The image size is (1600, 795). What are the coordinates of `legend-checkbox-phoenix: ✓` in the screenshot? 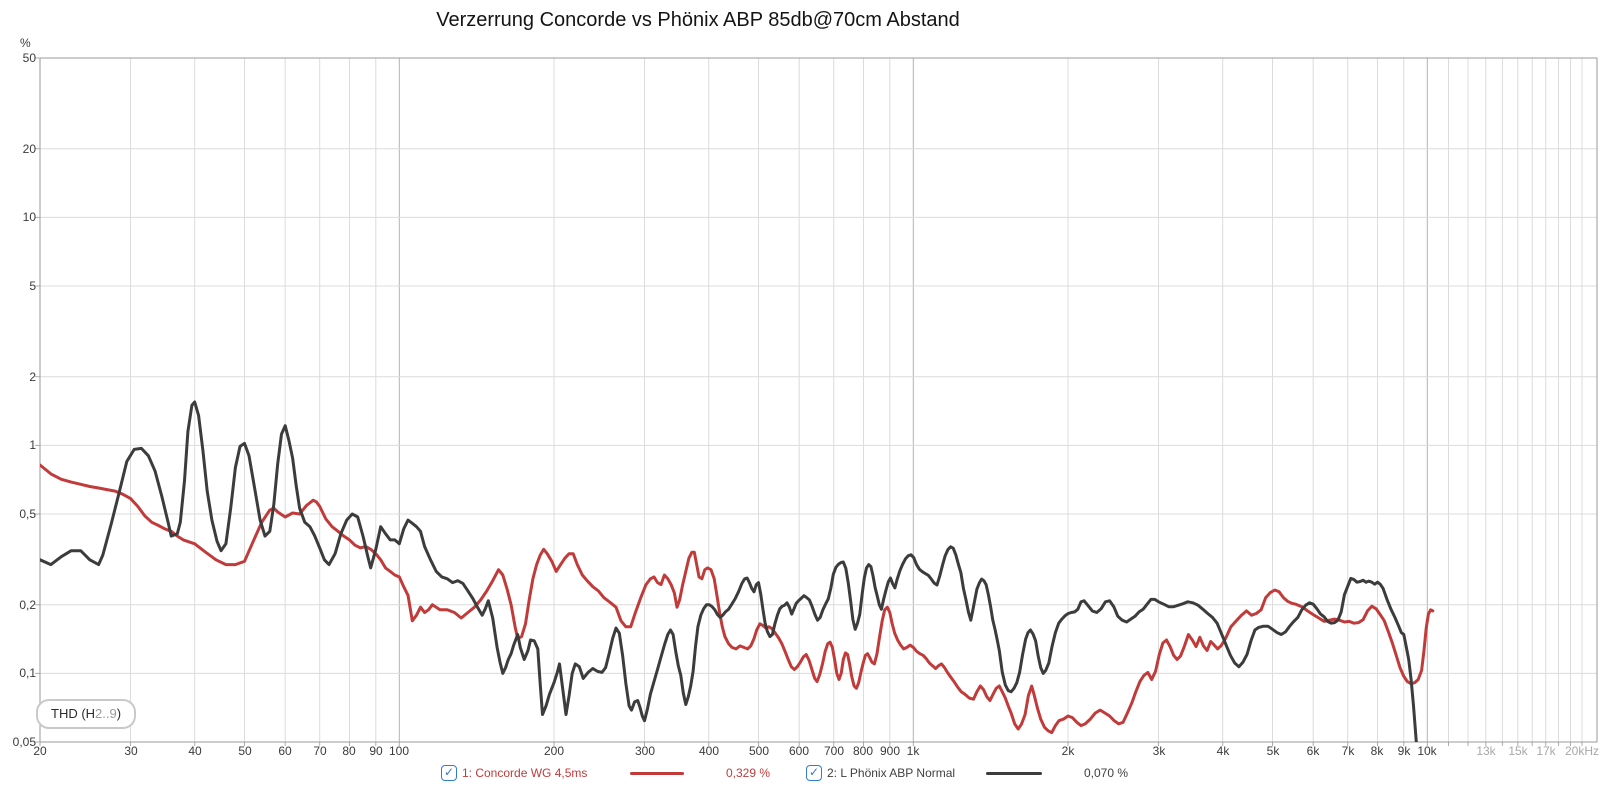 It's located at (814, 773).